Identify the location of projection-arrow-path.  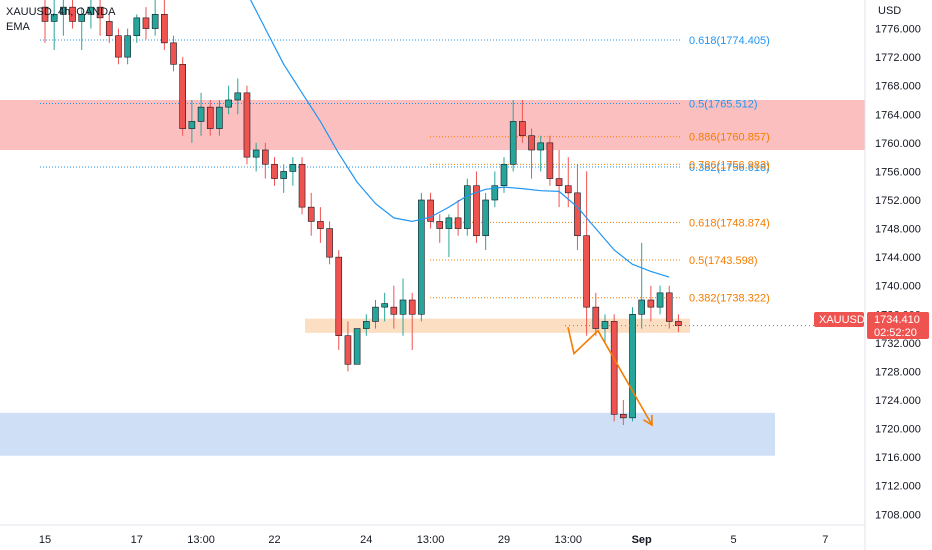
(610, 376).